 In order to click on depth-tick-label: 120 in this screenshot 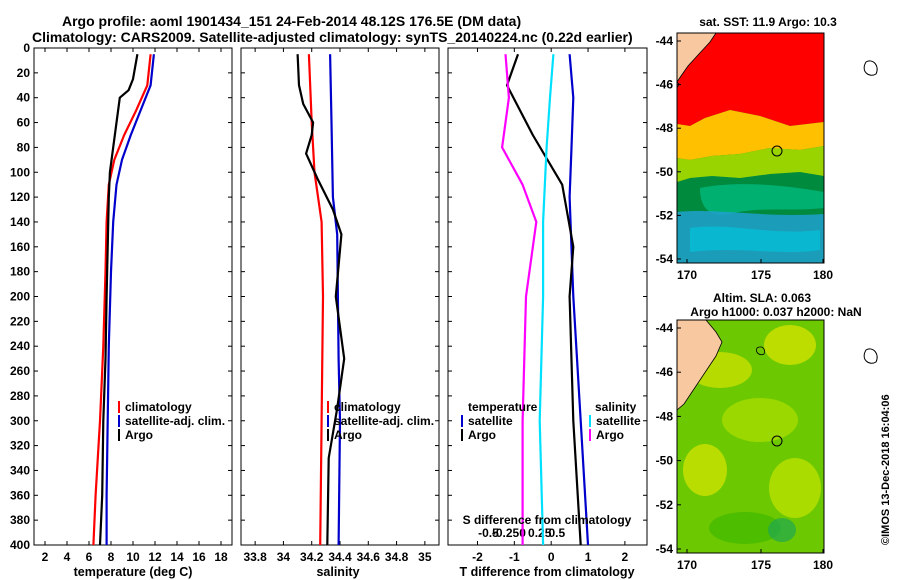, I will do `click(20, 197)`.